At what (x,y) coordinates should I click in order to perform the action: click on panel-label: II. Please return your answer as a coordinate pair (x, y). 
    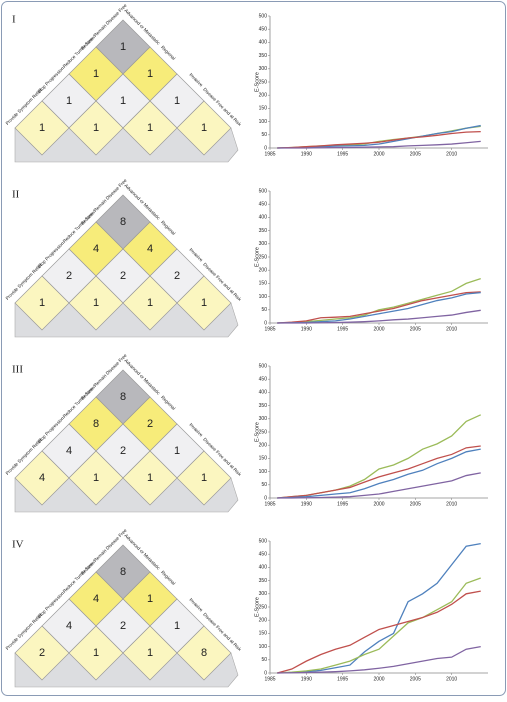
    Looking at the image, I should click on (16, 195).